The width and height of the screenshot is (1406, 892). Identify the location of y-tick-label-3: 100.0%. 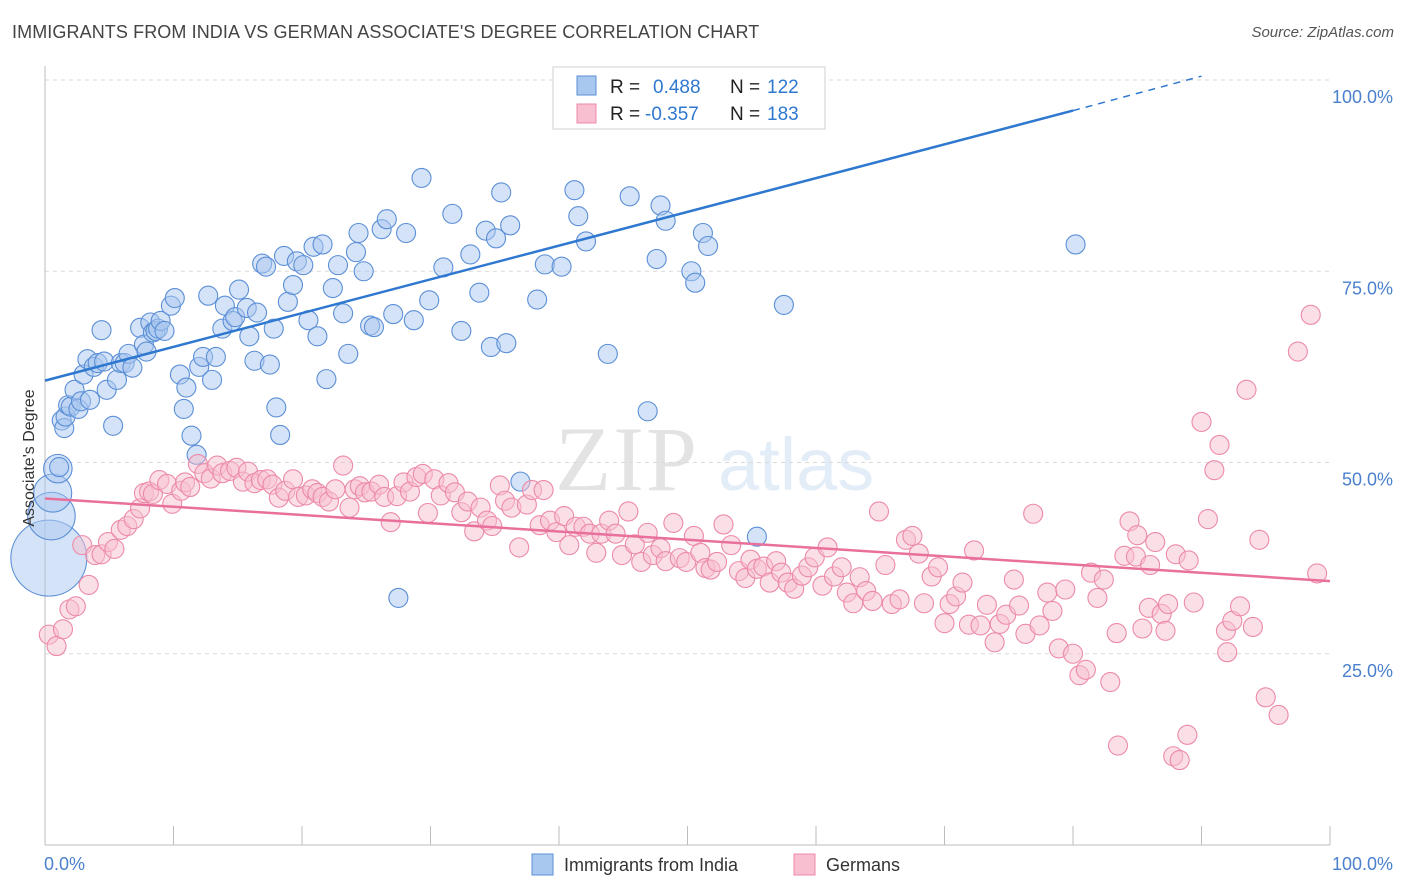
(1362, 97).